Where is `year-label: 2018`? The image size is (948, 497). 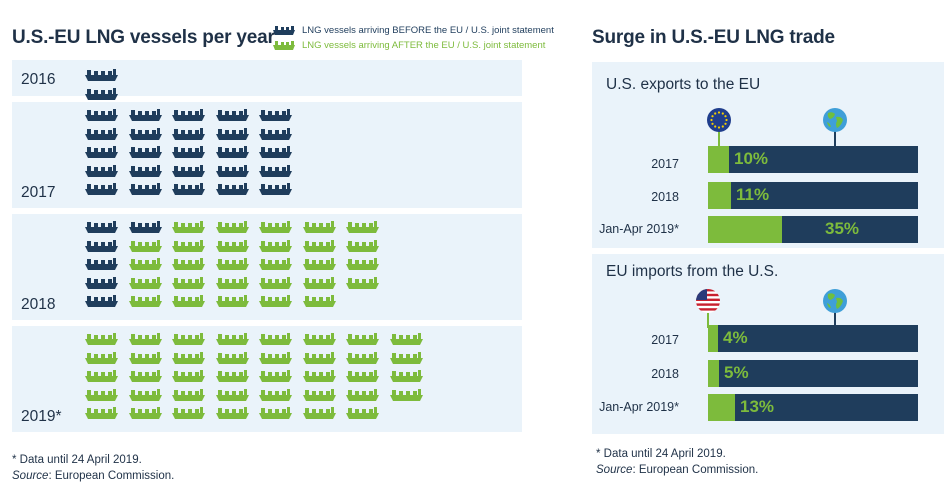
year-label: 2018 is located at coordinates (38, 304).